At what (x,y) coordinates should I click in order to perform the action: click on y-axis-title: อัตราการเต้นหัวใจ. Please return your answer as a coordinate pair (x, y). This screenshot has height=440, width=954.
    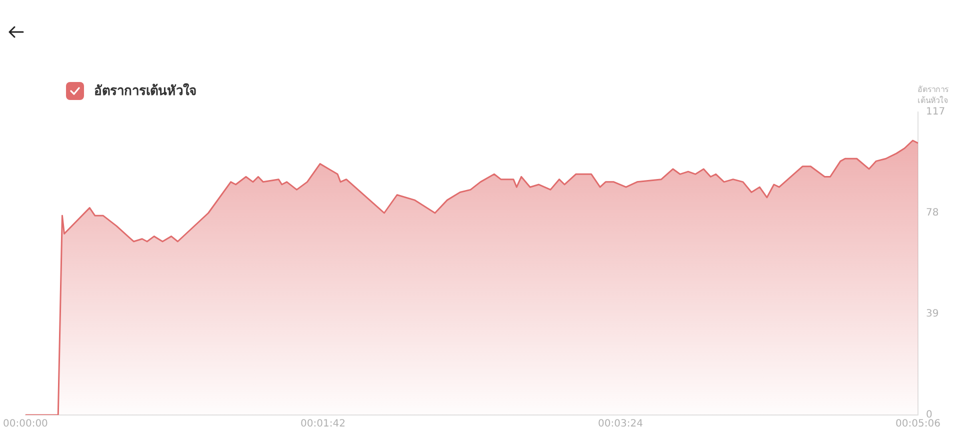
    Looking at the image, I should click on (933, 95).